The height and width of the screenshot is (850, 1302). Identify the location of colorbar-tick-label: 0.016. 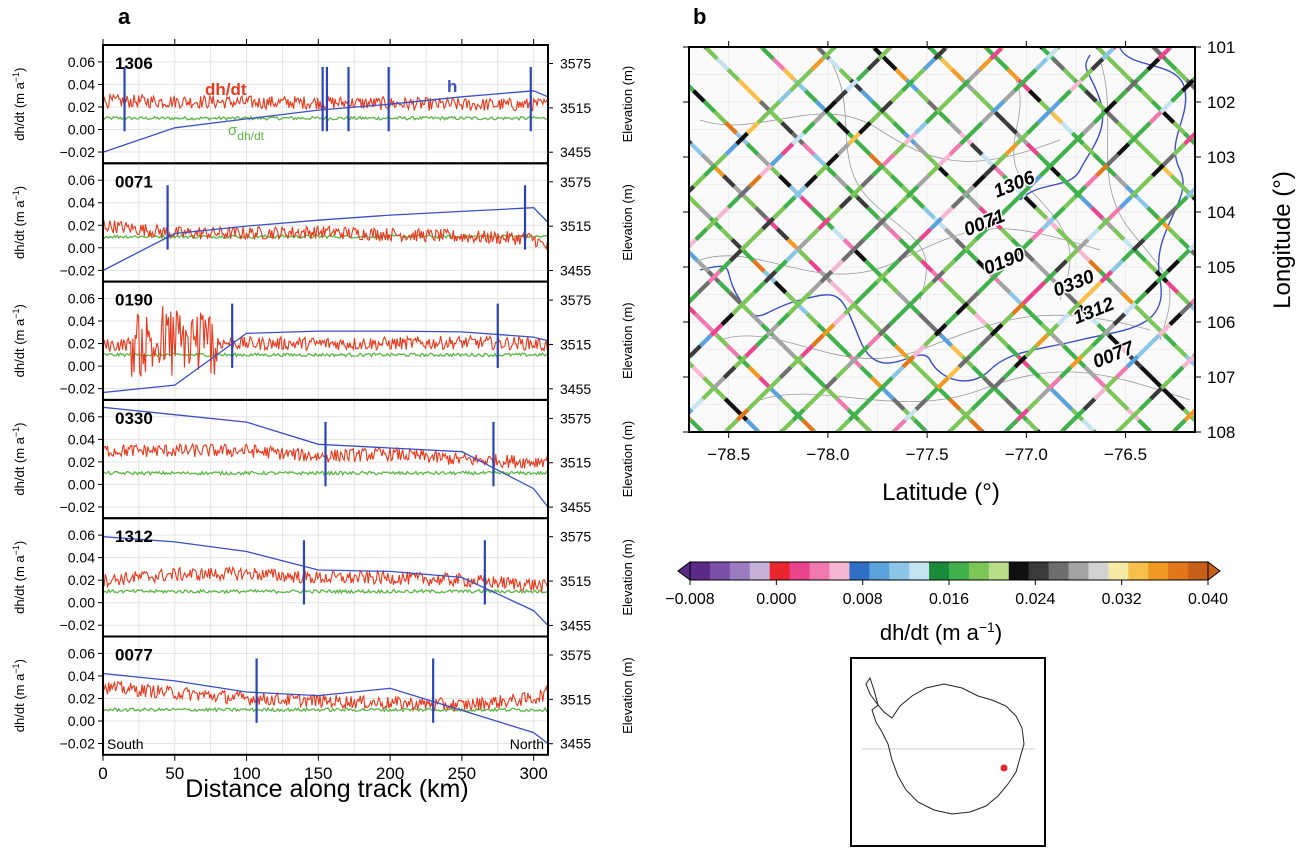
(949, 599).